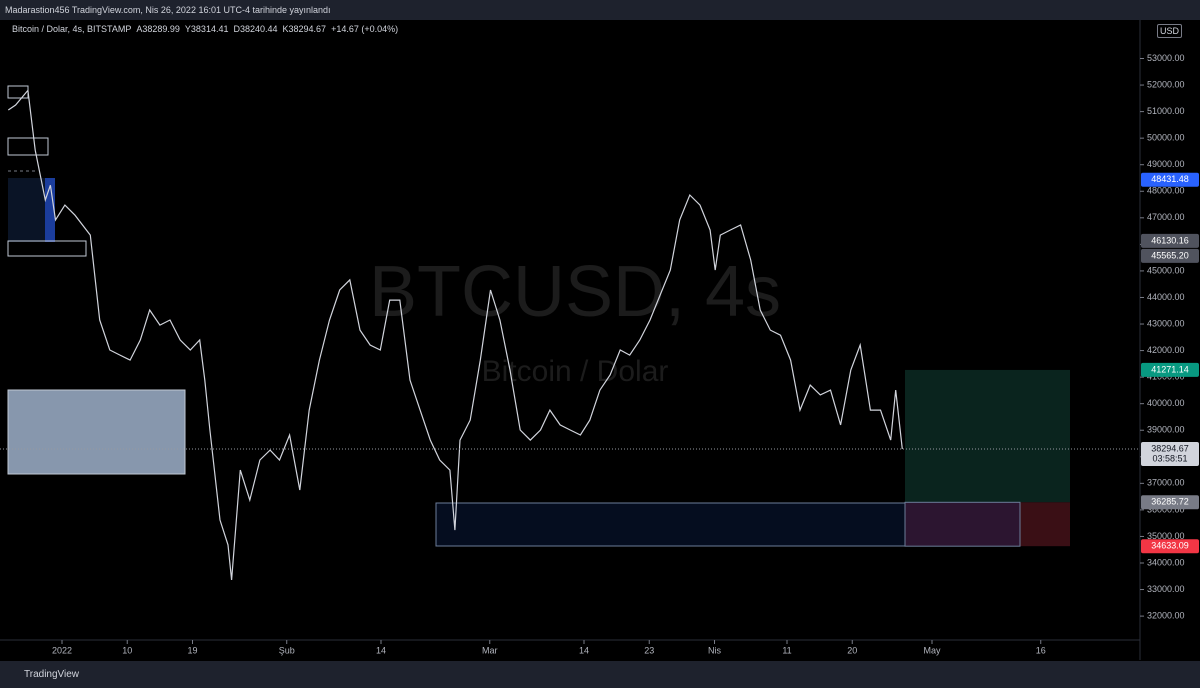  I want to click on y-tick-label: 48000.00, so click(1166, 191).